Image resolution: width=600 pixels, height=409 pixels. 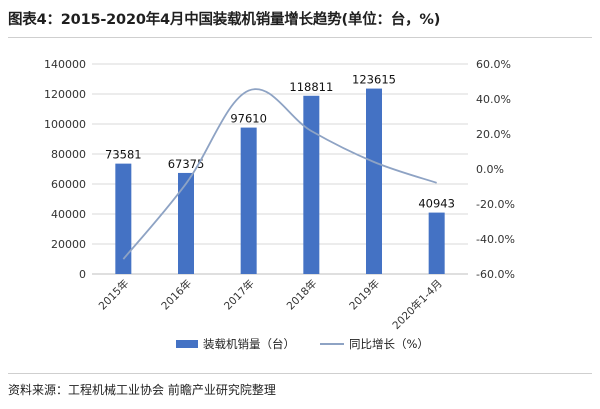 I want to click on legend-bar-swatch, so click(x=187, y=344).